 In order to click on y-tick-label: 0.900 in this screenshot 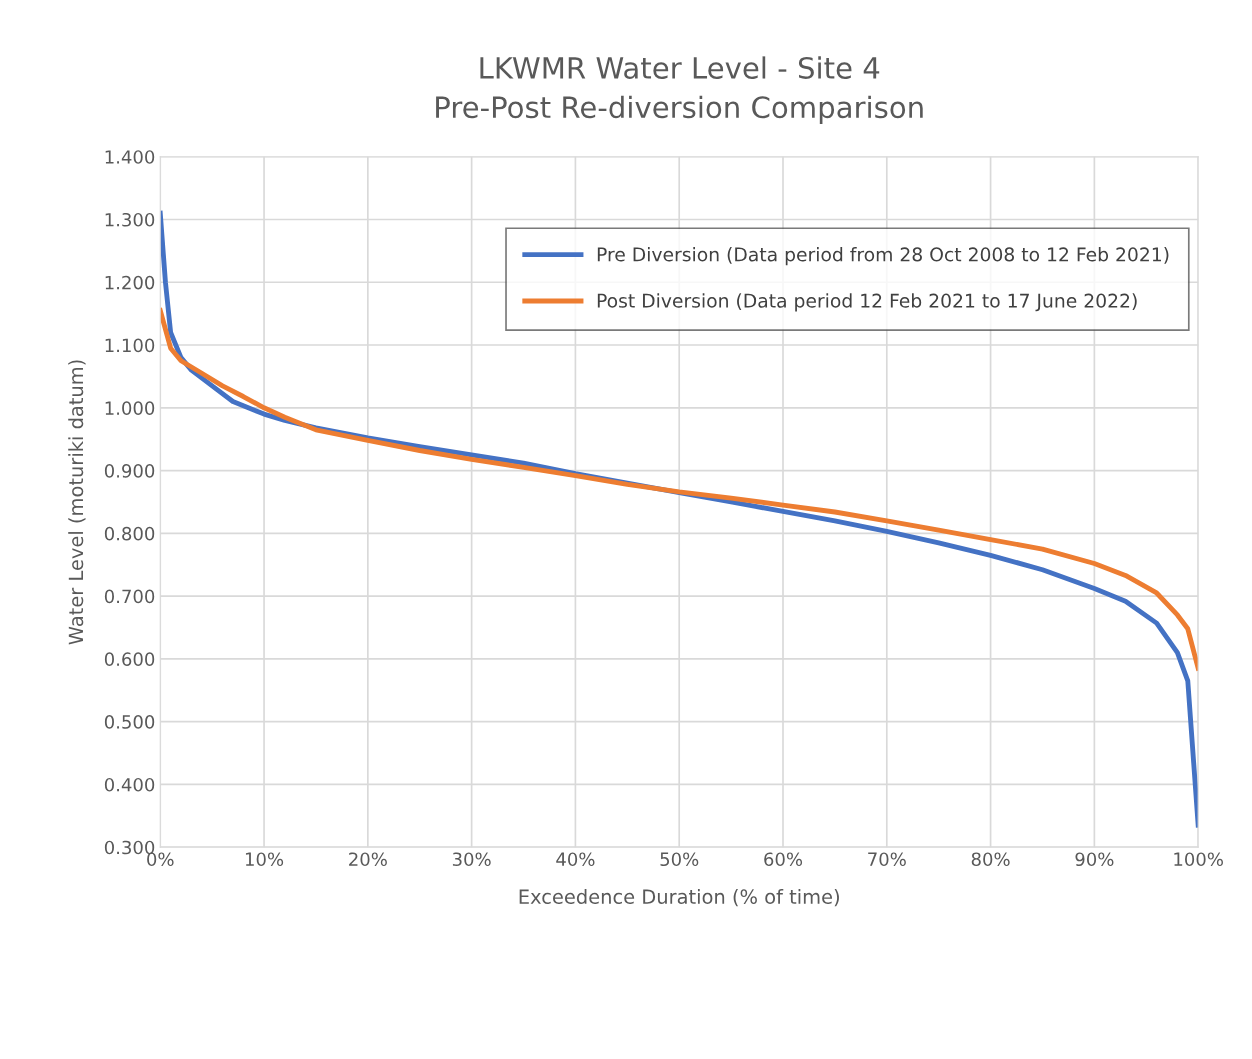, I will do `click(129, 471)`.